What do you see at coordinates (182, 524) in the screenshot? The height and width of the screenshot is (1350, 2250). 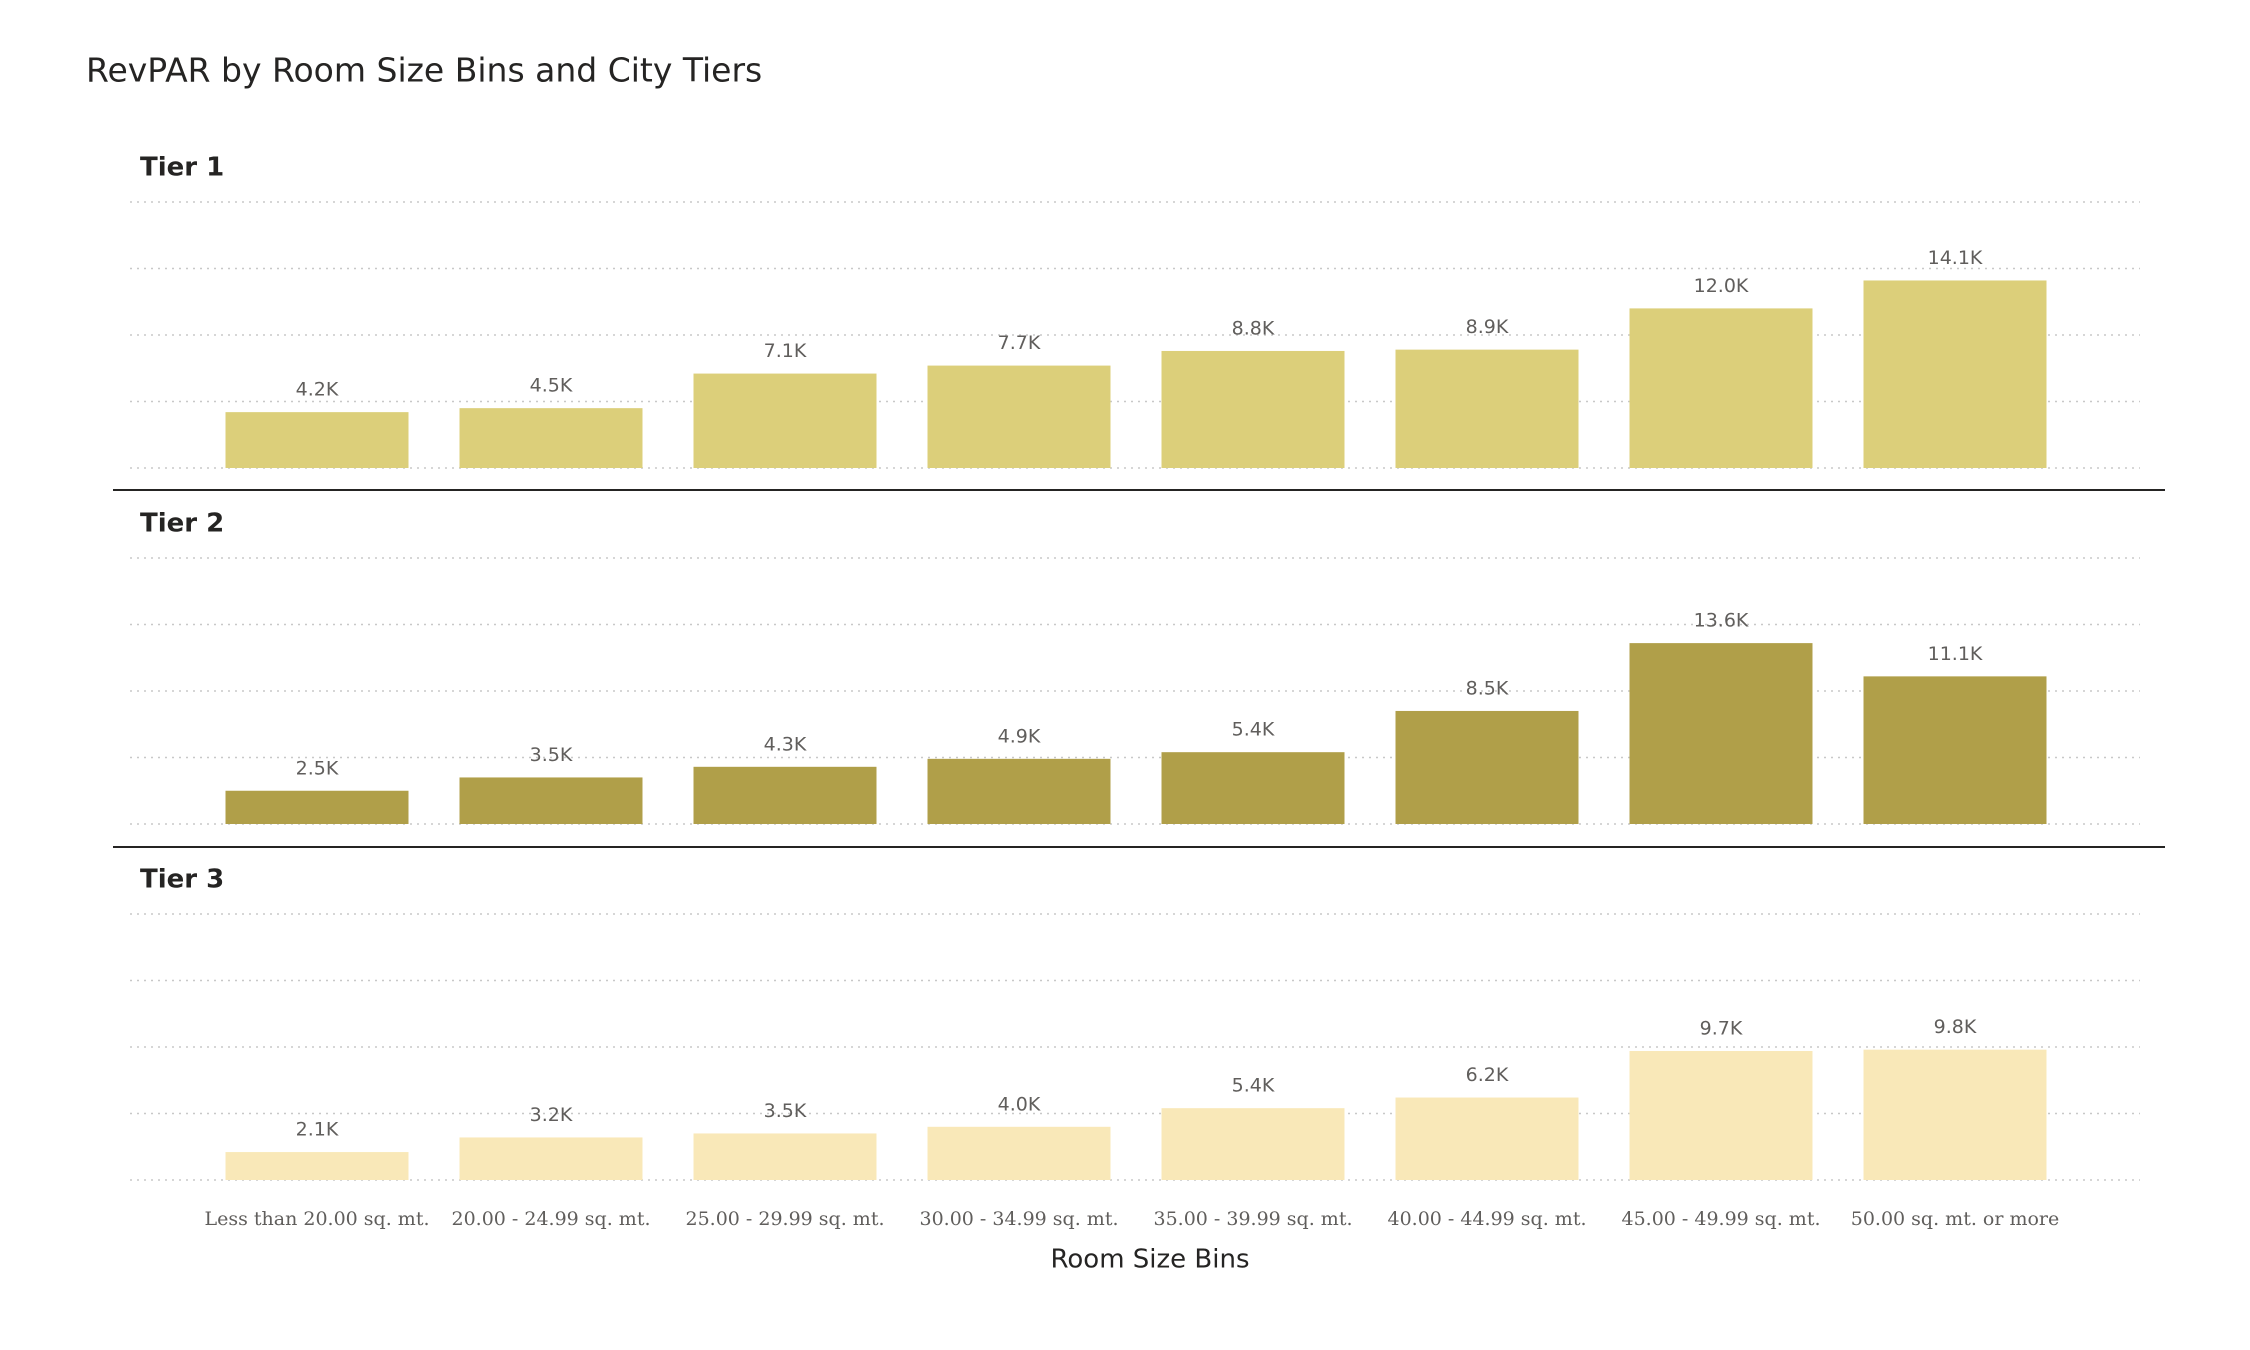 I see `panel-title: Tier 2` at bounding box center [182, 524].